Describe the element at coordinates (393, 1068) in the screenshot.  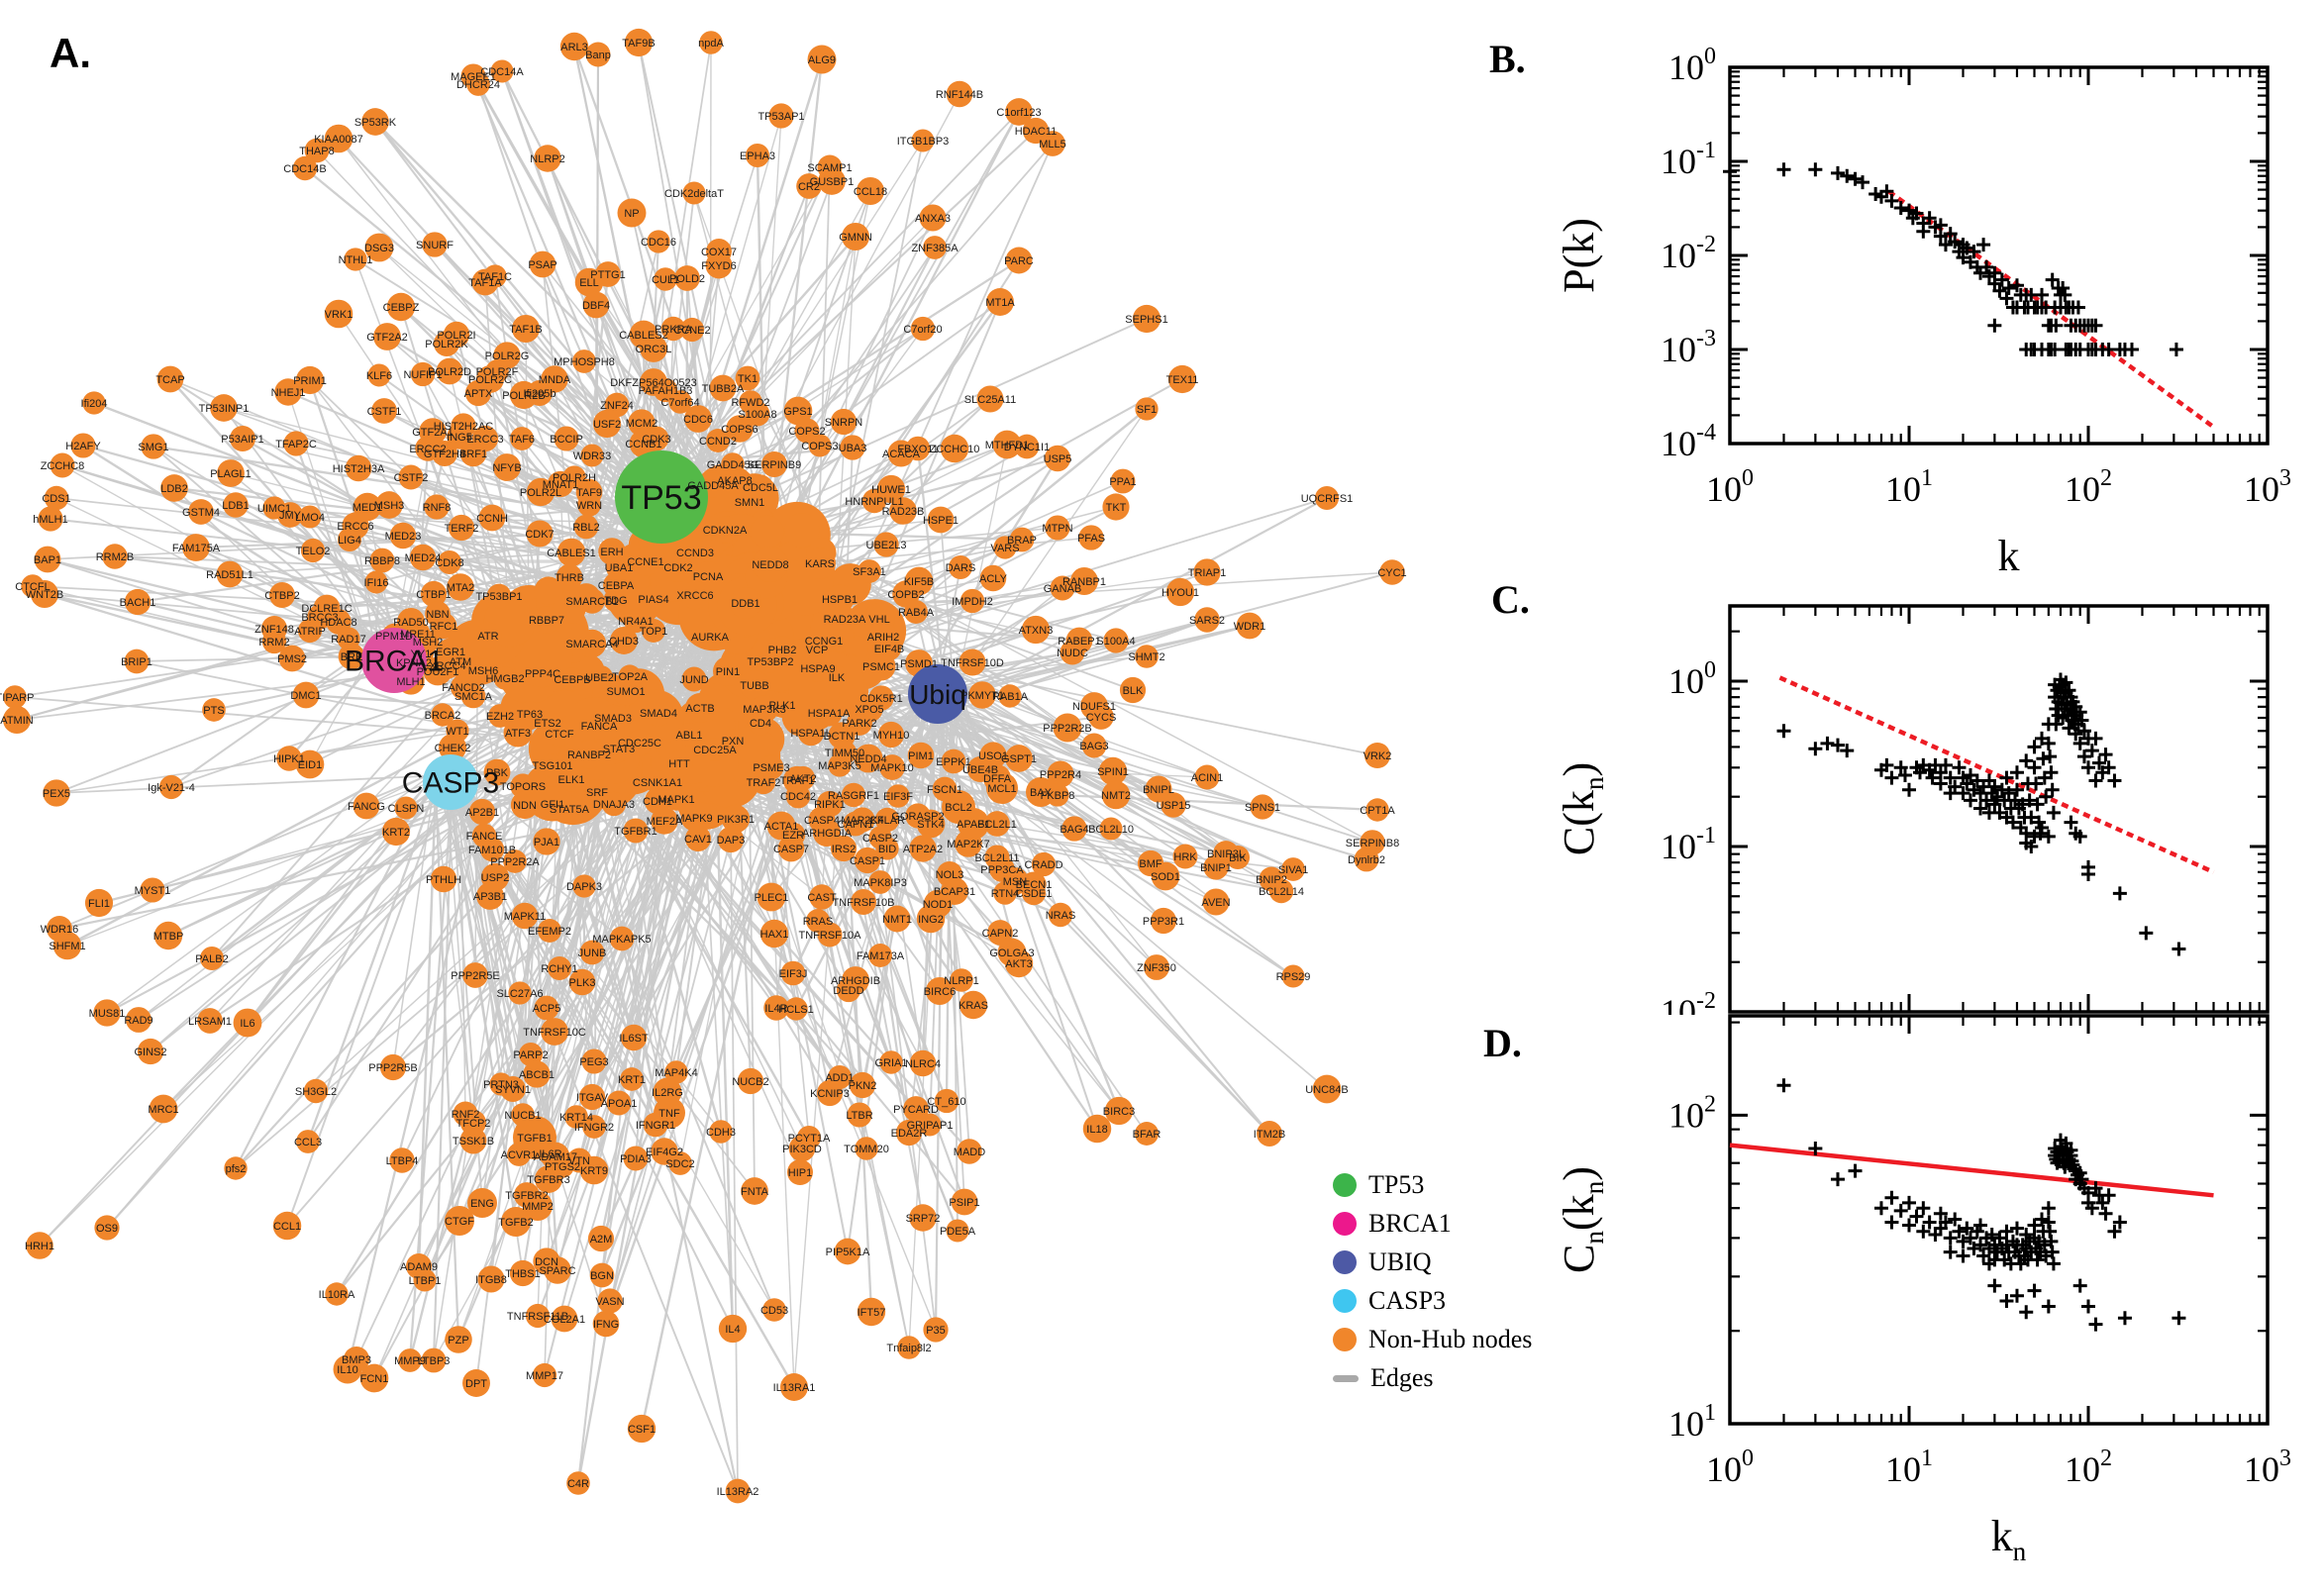
I see `node-label: PPP2R5B` at that location.